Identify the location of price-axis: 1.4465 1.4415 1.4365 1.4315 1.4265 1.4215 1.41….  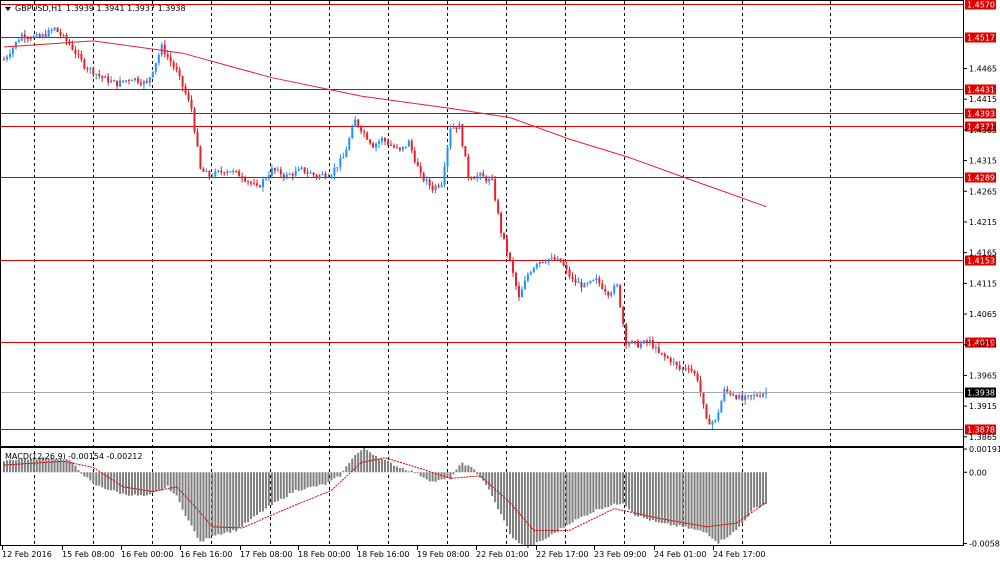
(980, 253).